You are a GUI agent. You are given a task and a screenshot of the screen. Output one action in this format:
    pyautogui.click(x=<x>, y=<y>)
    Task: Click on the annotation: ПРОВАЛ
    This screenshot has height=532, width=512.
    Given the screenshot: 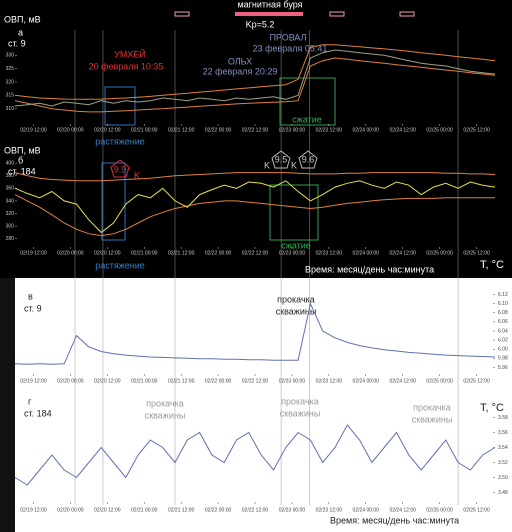 What is the action you would take?
    pyautogui.click(x=287, y=37)
    